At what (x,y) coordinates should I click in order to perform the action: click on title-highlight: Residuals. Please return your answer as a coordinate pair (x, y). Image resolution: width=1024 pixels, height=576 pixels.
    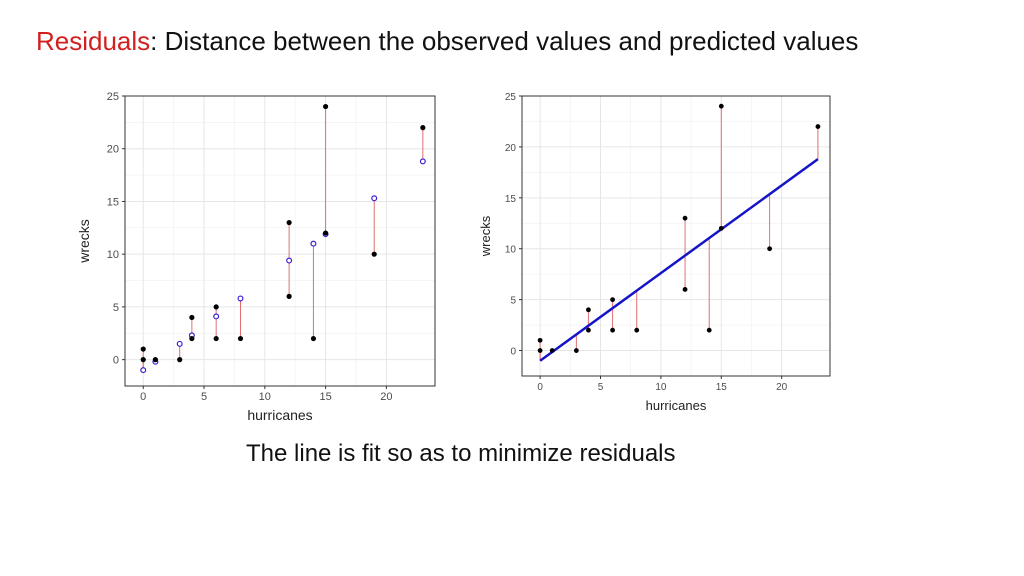
    Looking at the image, I should click on (93, 41).